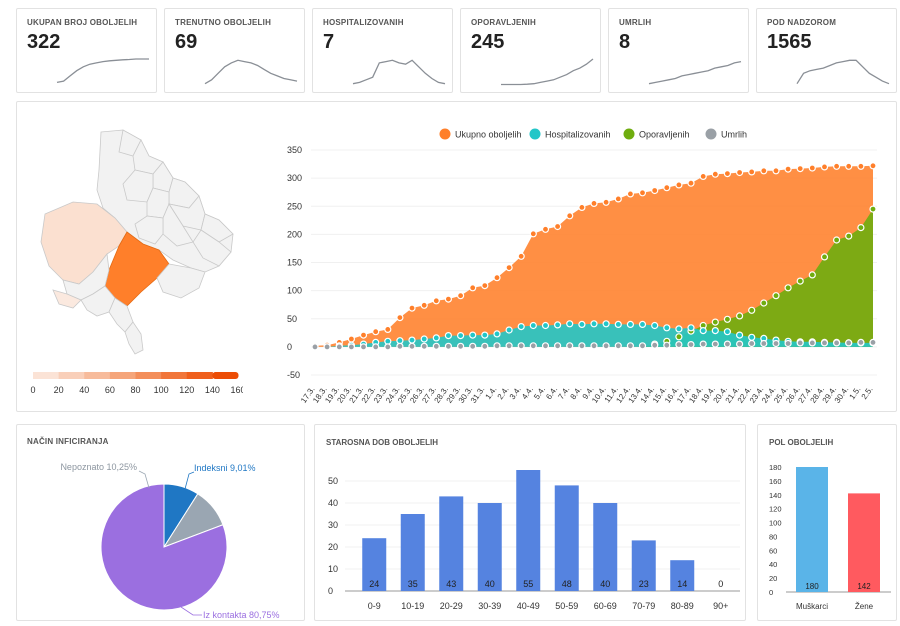  Describe the element at coordinates (451, 584) in the screenshot. I see `data-label: 43` at that location.